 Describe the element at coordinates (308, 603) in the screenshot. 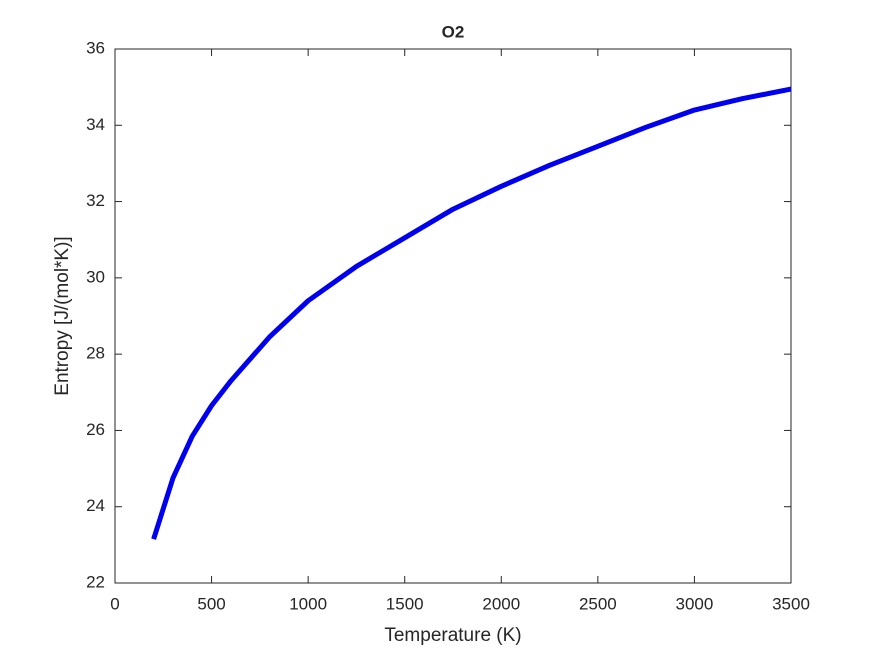

I see `x-tick-label: 1000` at that location.